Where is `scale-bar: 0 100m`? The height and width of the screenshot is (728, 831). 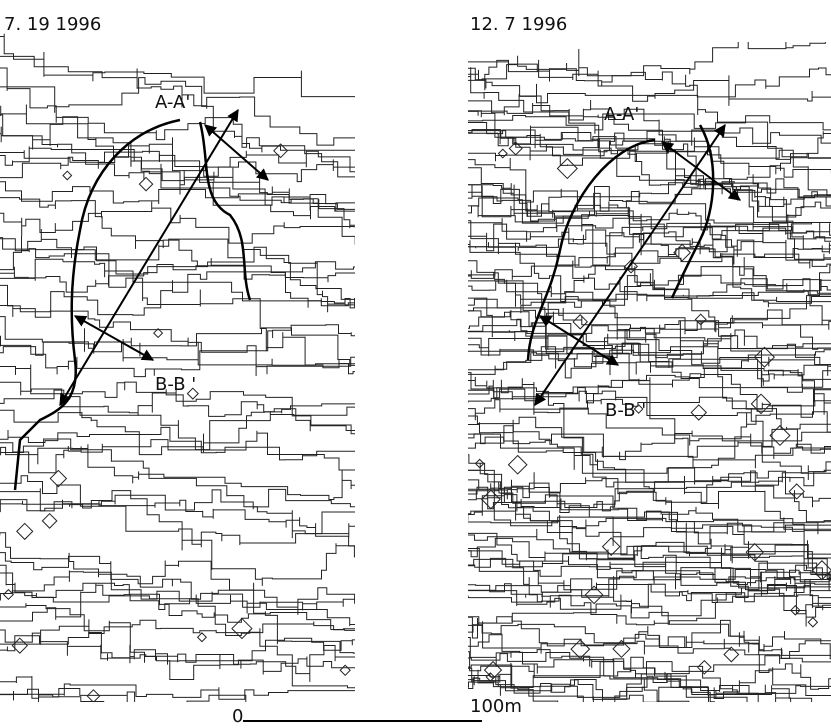 scale-bar: 0 100m is located at coordinates (377, 711).